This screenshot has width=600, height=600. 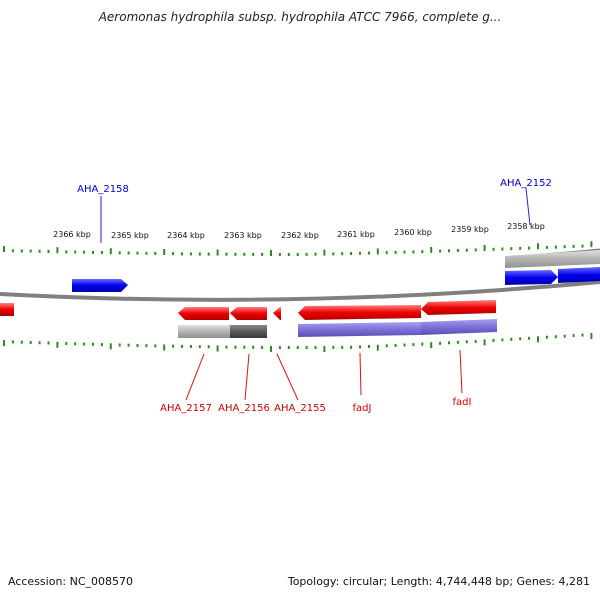 What do you see at coordinates (186, 235) in the screenshot?
I see `kbp-label: 2364 kbp` at bounding box center [186, 235].